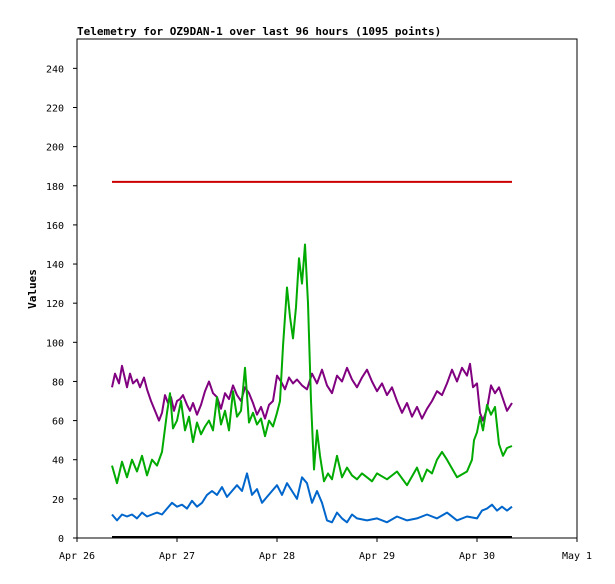 This screenshot has height=584, width=615. Describe the element at coordinates (58, 461) in the screenshot. I see `y-tick-label: 40` at that location.